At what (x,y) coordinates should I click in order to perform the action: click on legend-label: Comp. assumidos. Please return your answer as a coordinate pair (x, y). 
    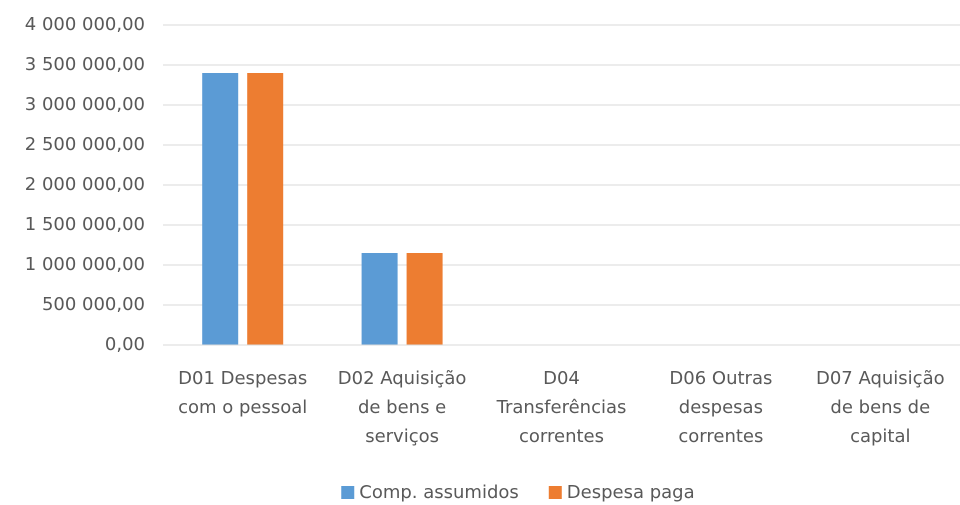
    Looking at the image, I should click on (439, 492).